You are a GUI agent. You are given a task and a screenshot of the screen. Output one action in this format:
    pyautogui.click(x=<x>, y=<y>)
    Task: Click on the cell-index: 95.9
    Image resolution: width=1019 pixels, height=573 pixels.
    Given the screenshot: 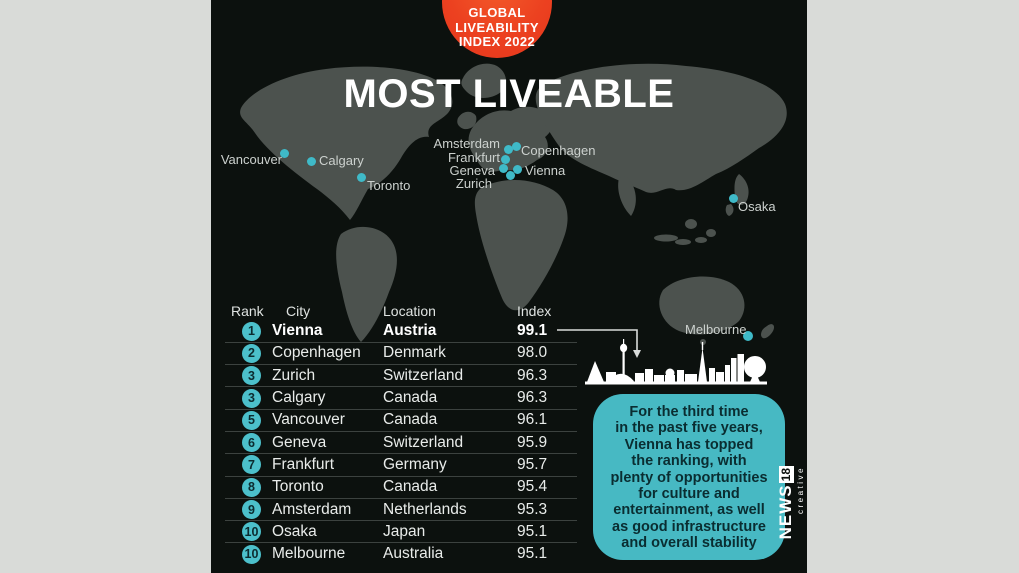 What is the action you would take?
    pyautogui.click(x=532, y=442)
    